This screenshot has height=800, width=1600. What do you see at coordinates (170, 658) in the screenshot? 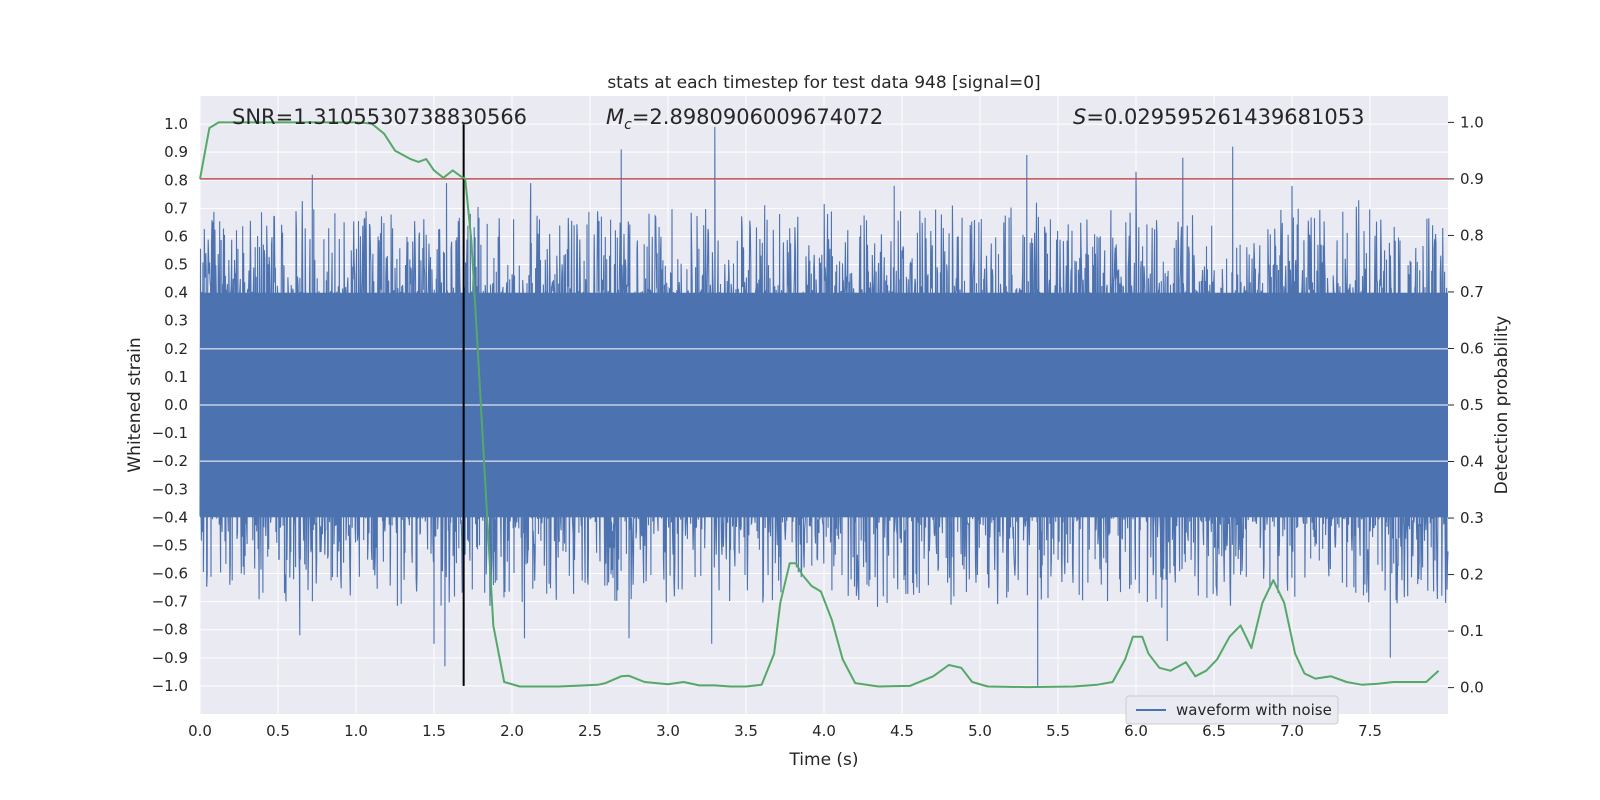
I see `y-tick-label: −0.9` at bounding box center [170, 658].